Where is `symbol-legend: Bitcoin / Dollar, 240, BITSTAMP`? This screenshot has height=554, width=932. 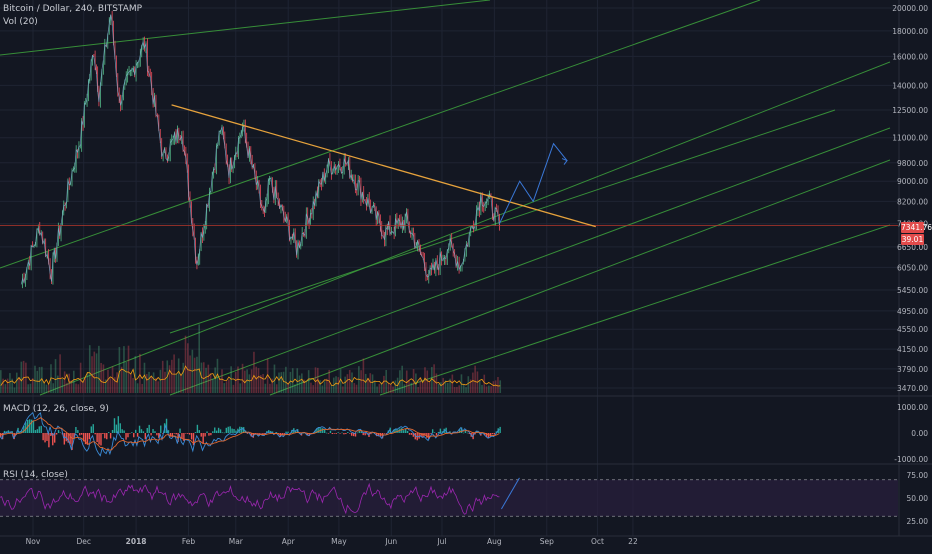
symbol-legend: Bitcoin / Dollar, 240, BITSTAMP is located at coordinates (73, 9).